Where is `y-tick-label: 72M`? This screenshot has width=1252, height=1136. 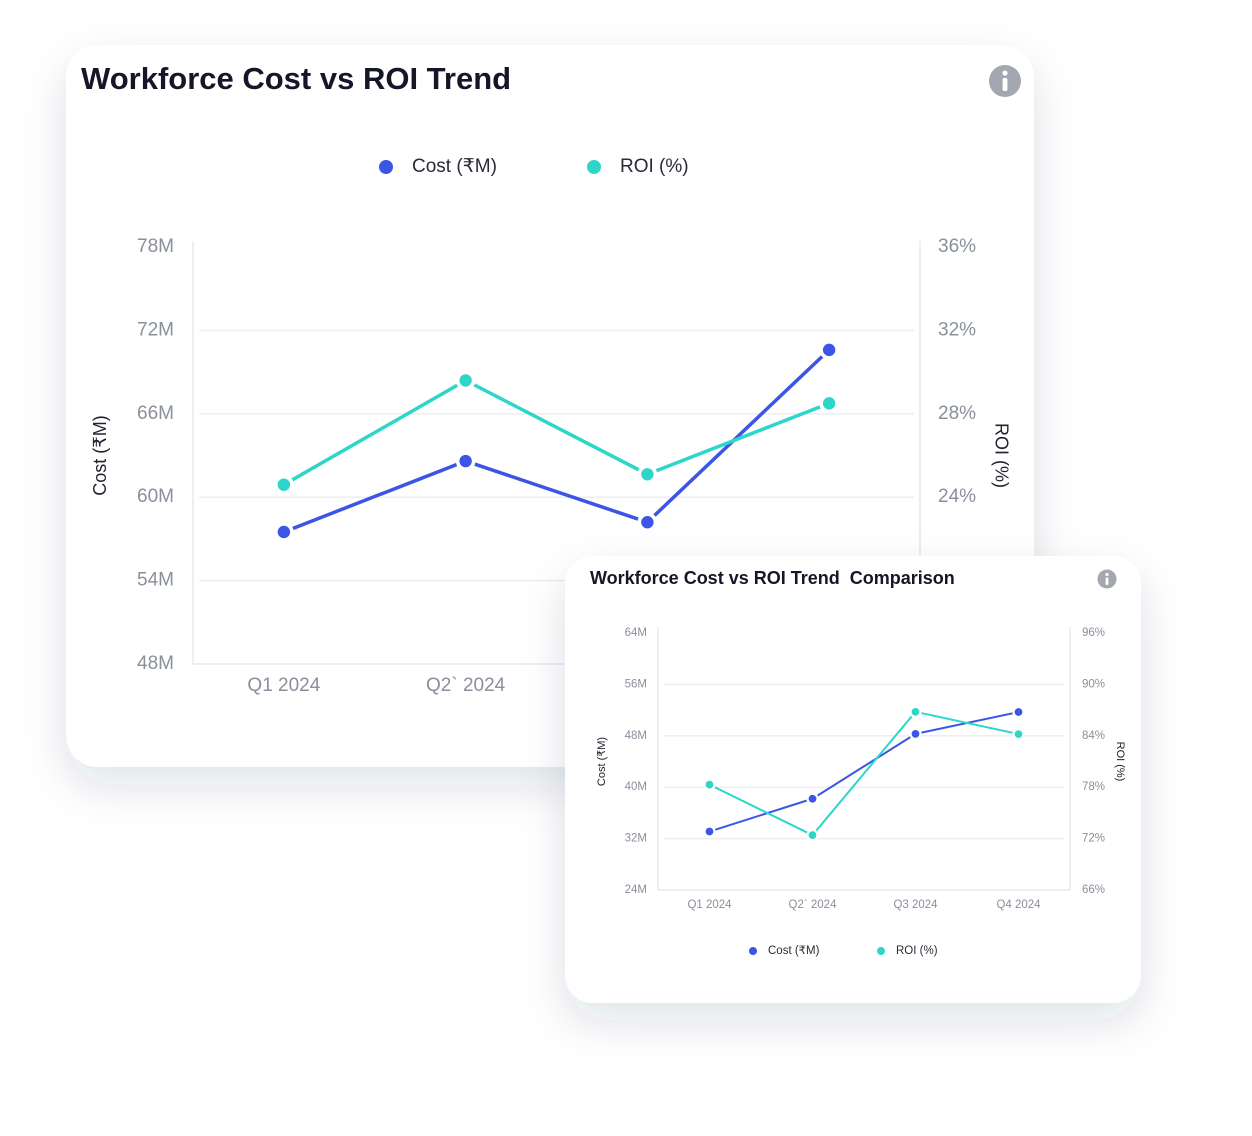
y-tick-label: 72M is located at coordinates (155, 329).